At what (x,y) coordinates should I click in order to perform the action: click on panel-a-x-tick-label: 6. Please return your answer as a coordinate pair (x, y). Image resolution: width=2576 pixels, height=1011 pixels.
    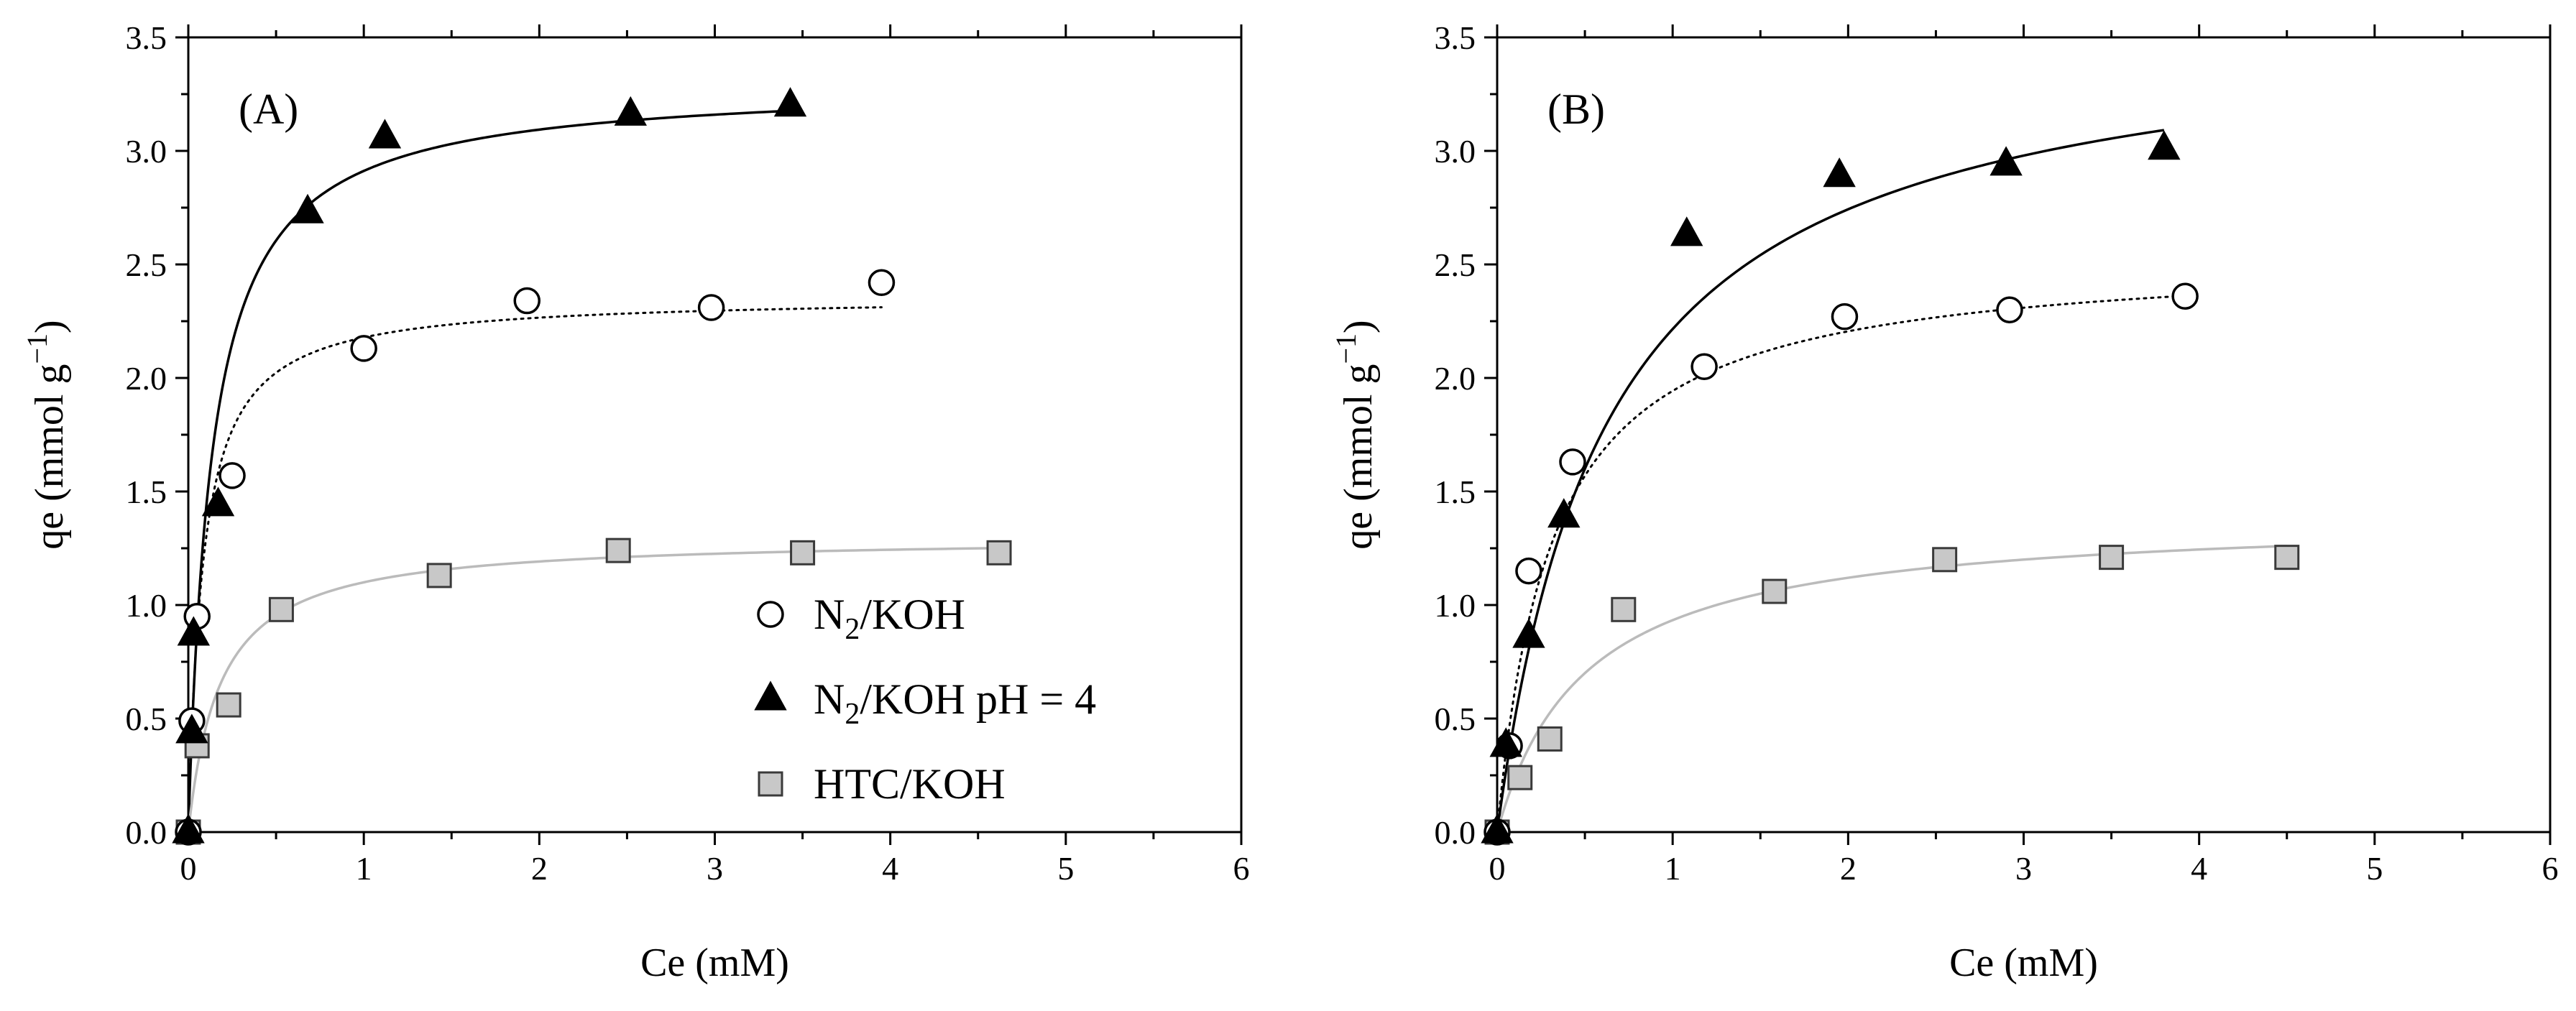
    Looking at the image, I should click on (1241, 868).